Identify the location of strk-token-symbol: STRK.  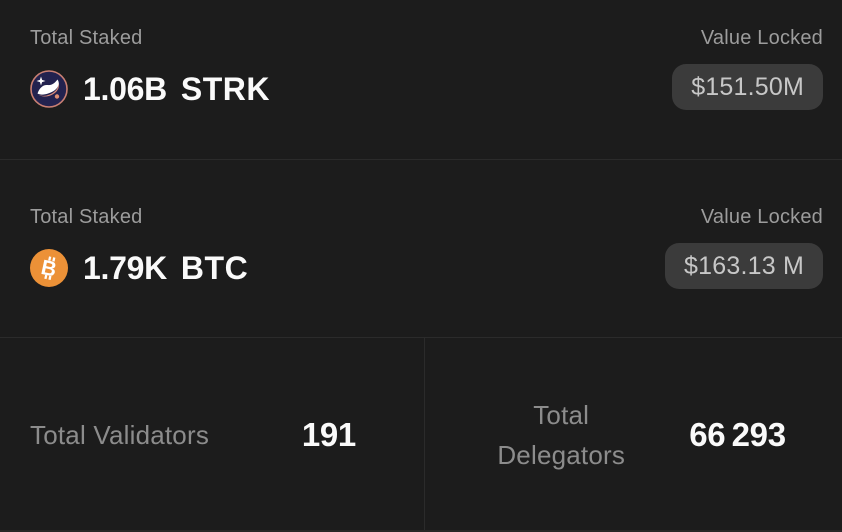
(225, 88).